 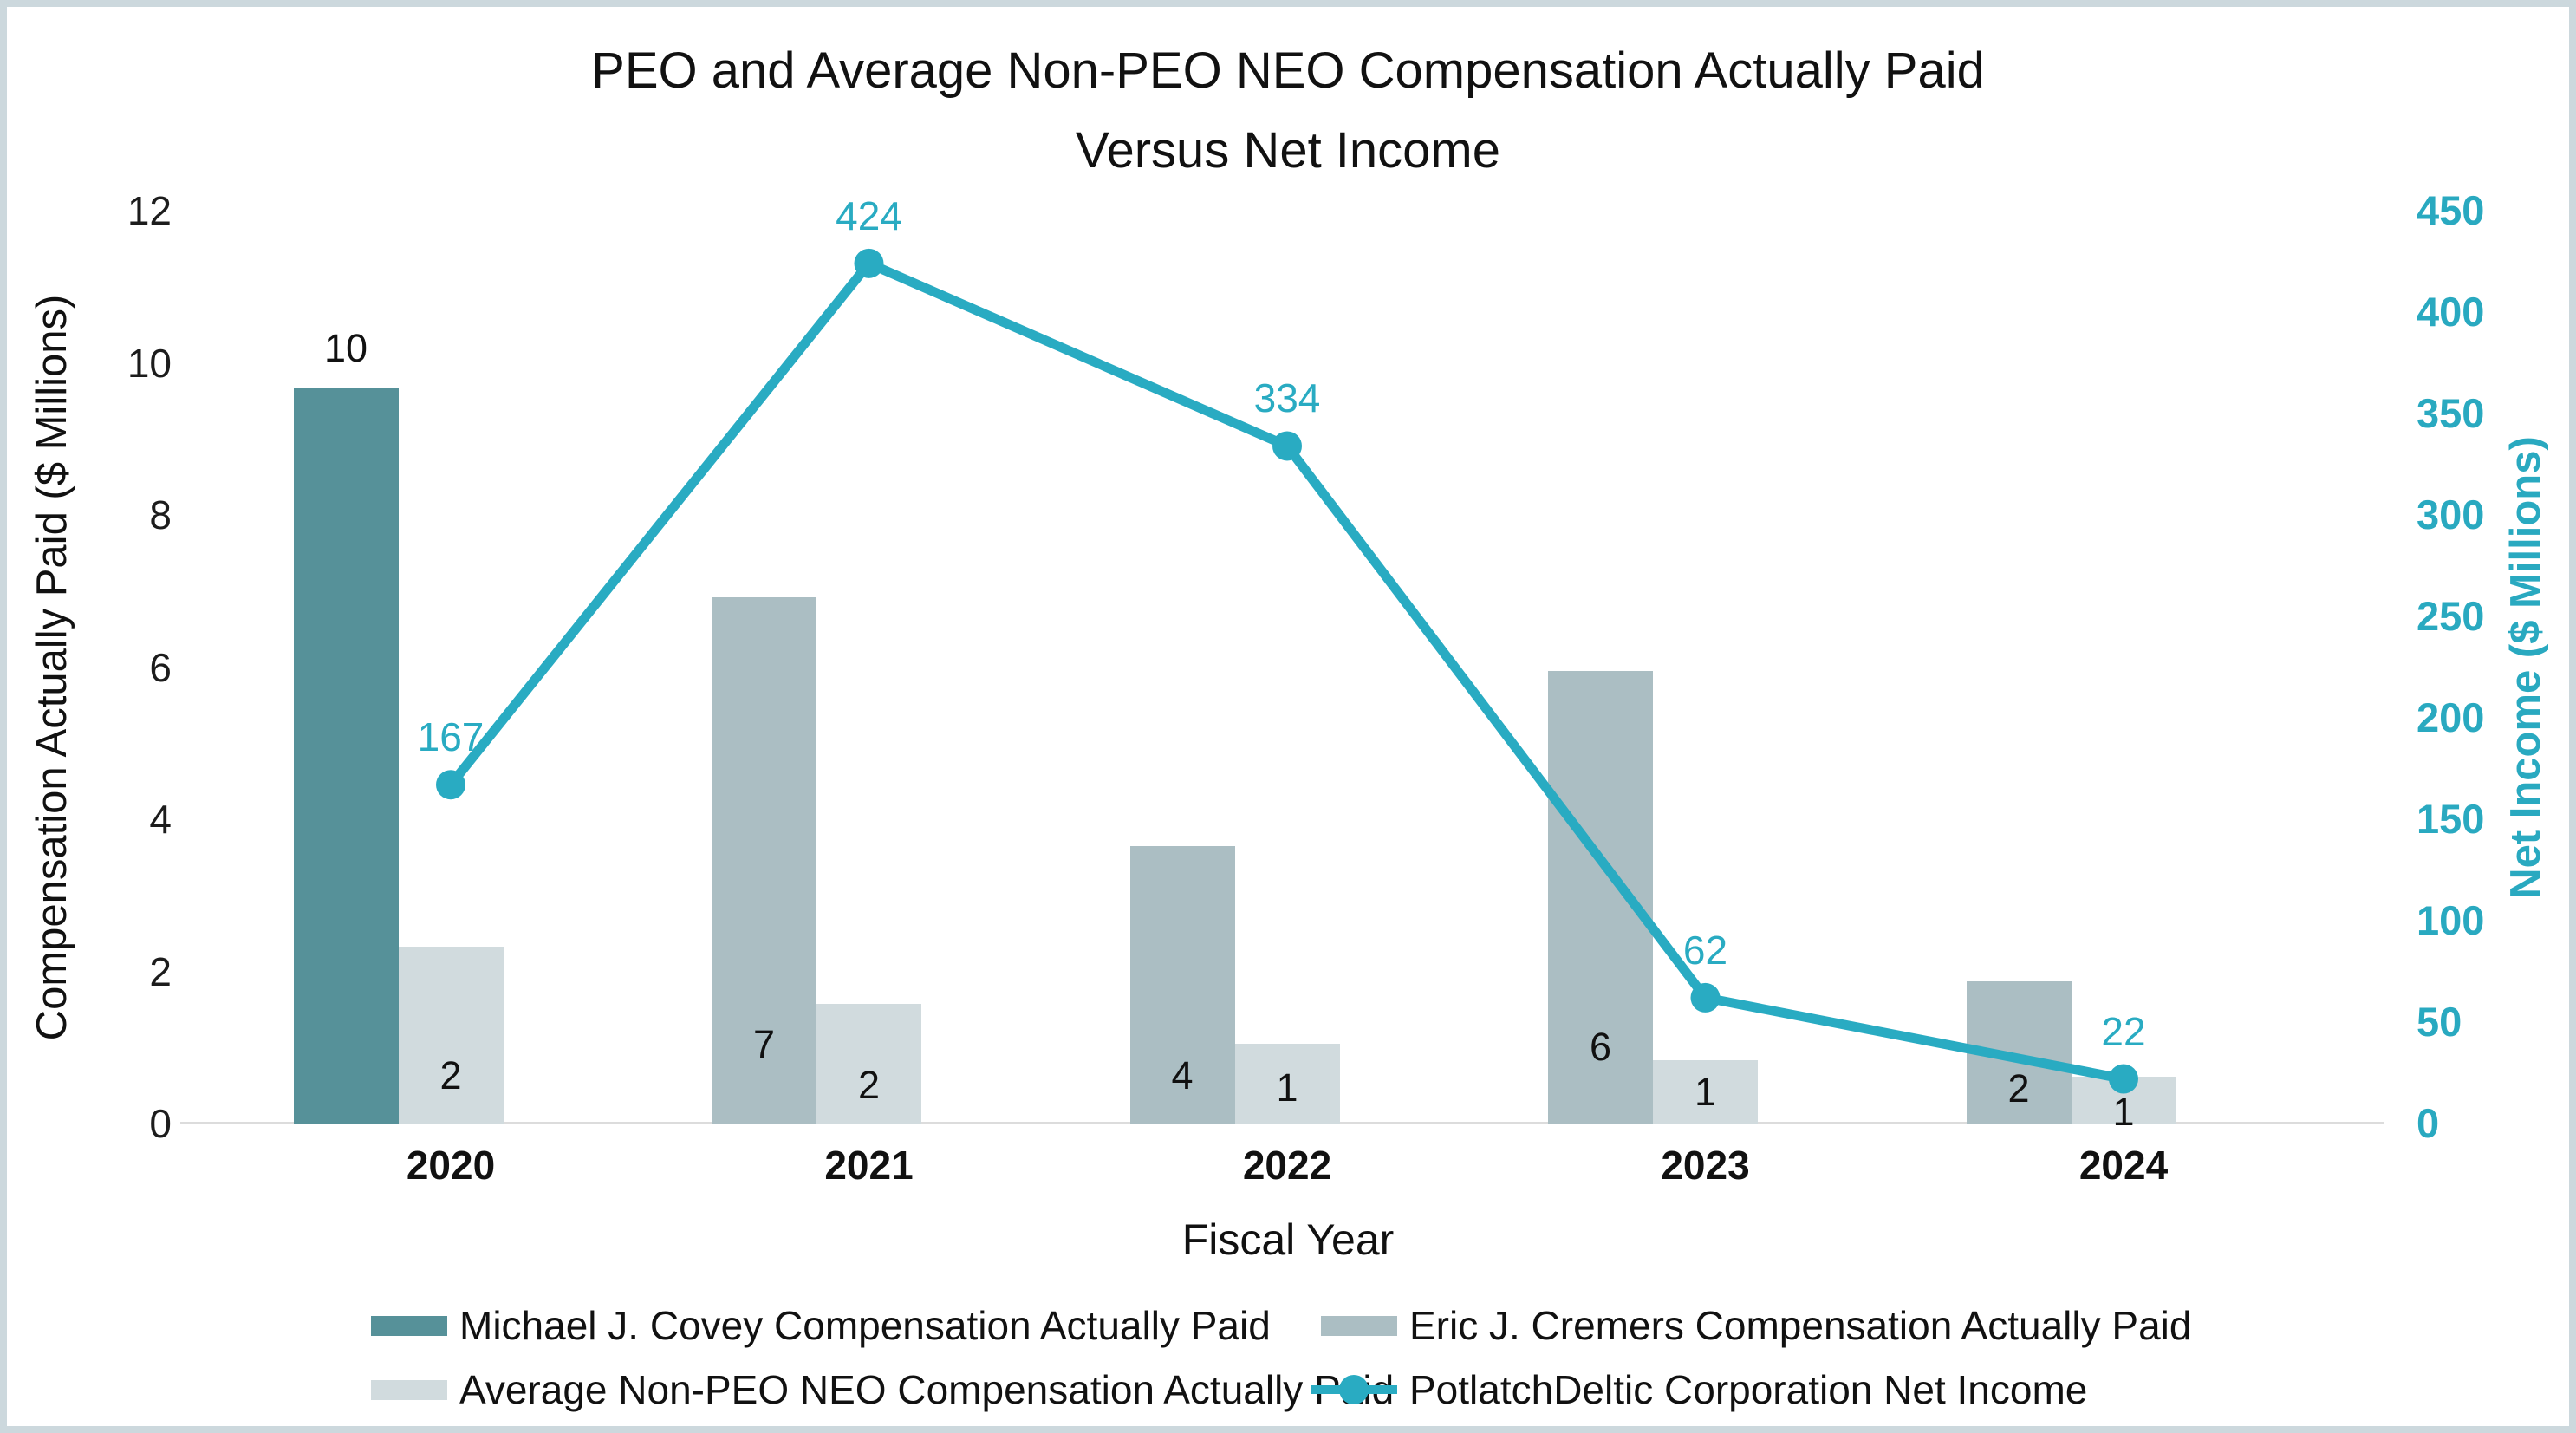 I want to click on net-income-point-2020, so click(x=450, y=785).